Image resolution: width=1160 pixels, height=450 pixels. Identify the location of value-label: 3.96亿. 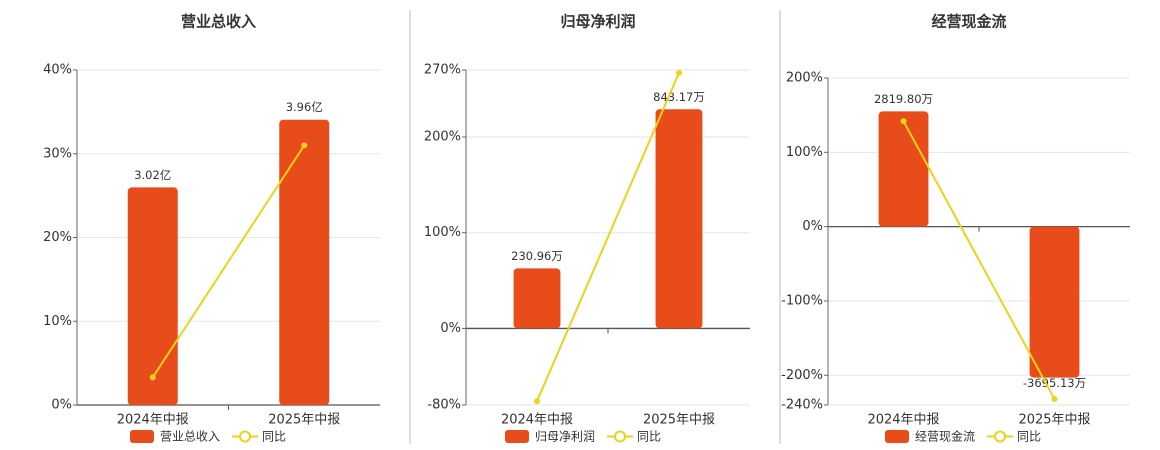
(304, 107).